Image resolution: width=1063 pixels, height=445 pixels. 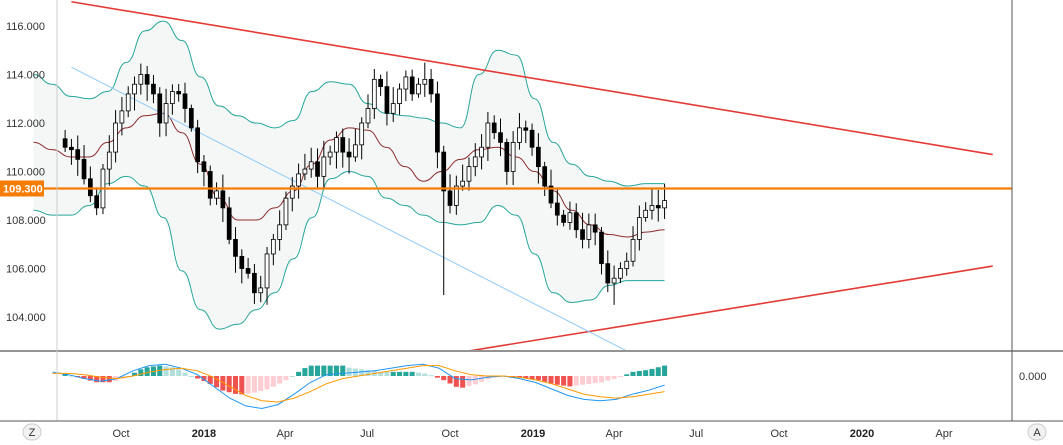 I want to click on trendline-lower, so click(x=731, y=308).